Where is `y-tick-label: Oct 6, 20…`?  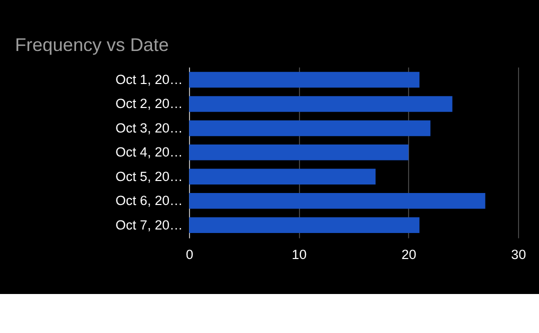 y-tick-label: Oct 6, 20… is located at coordinates (149, 200).